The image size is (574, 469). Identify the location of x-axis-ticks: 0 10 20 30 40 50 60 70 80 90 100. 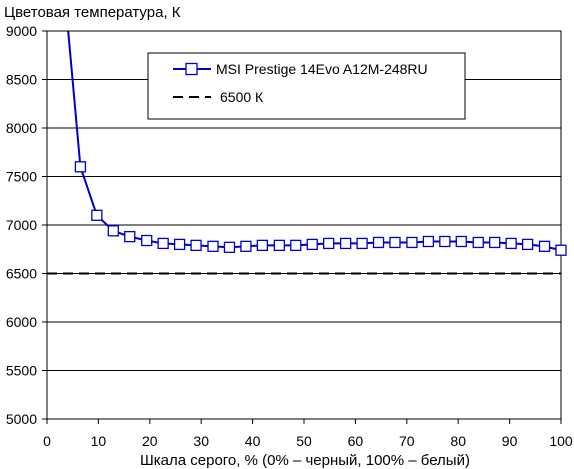
(308, 434).